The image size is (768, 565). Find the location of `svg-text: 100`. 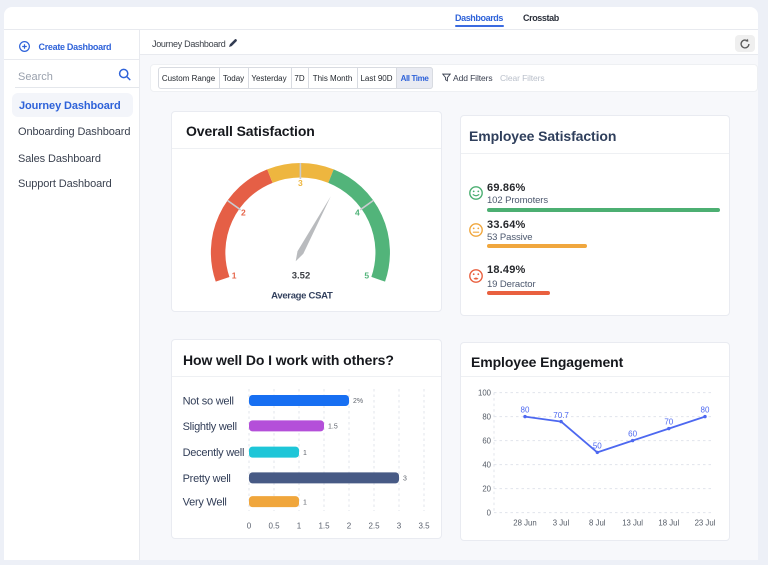

svg-text: 100 is located at coordinates (485, 393).